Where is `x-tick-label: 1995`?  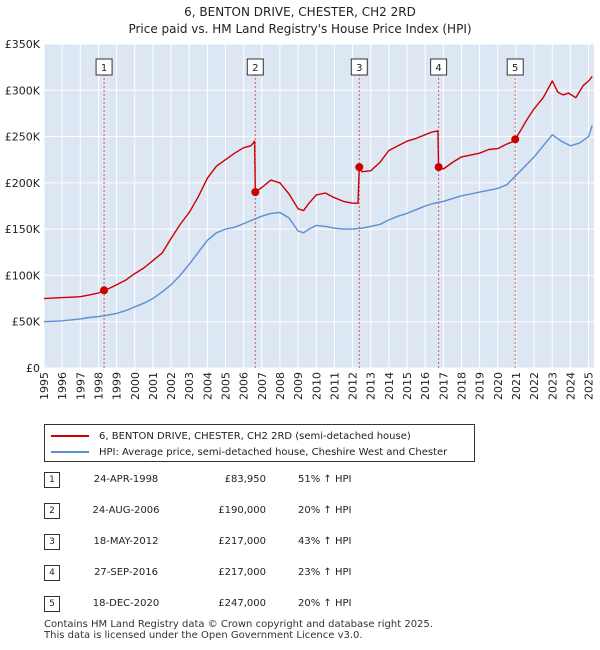 x-tick-label: 1995 is located at coordinates (44, 386).